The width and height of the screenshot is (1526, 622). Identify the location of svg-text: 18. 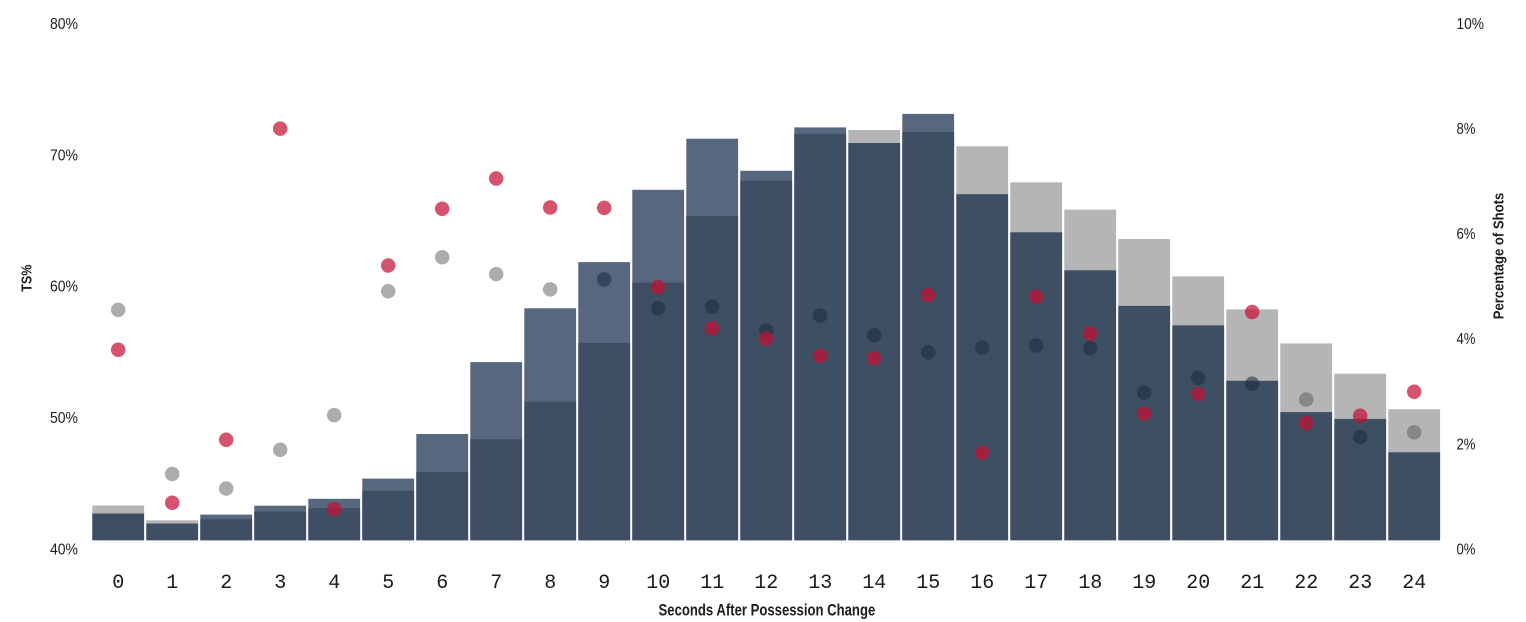
(1090, 583).